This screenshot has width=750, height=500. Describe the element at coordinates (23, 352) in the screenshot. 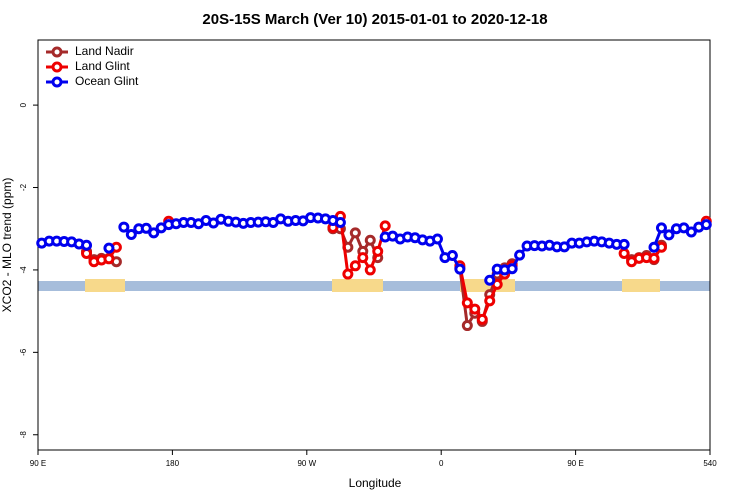

I see `y-tick-label: -6` at that location.